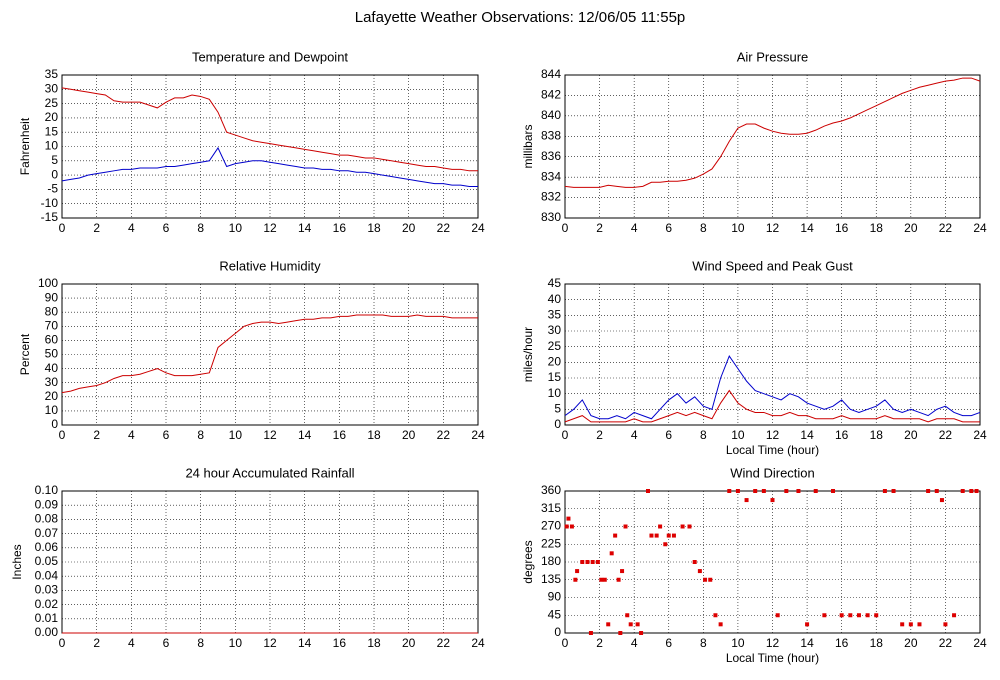  I want to click on y-tick-label: 5, so click(54, 160).